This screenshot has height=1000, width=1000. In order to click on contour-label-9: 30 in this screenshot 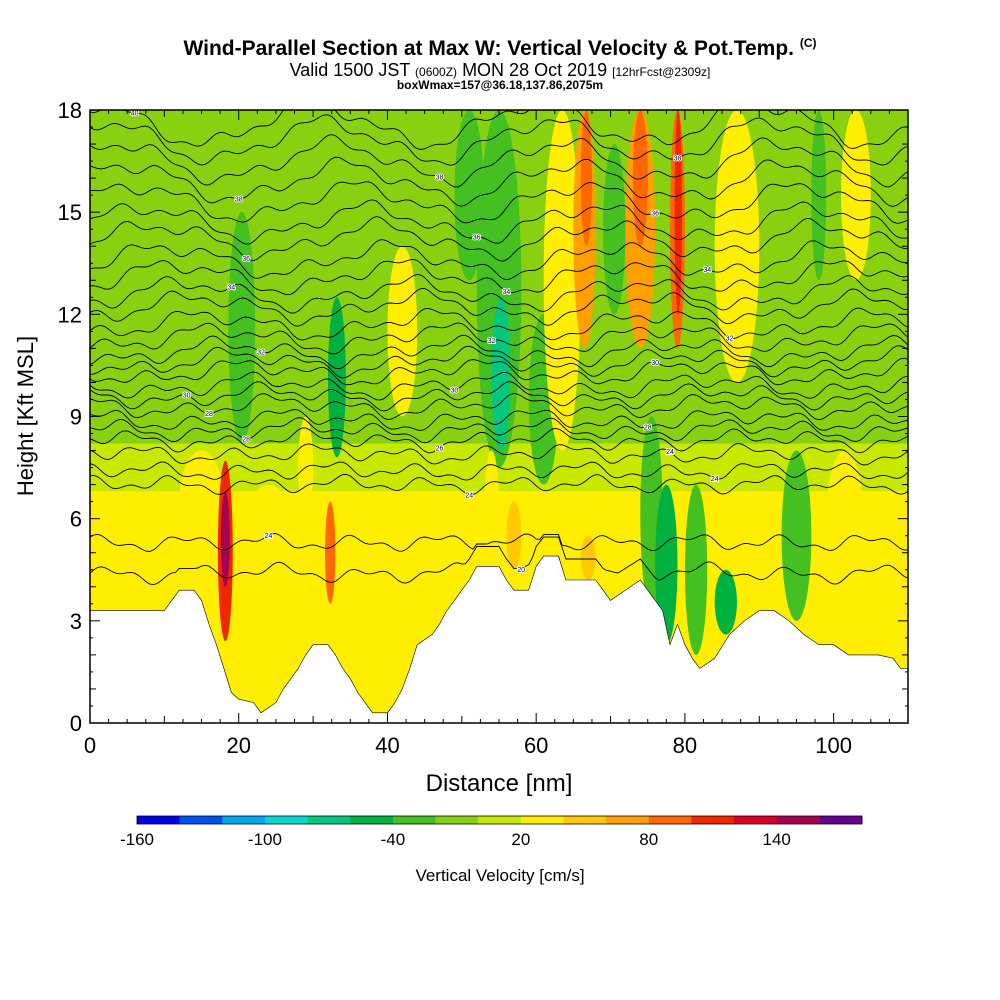, I will do `click(187, 395)`.